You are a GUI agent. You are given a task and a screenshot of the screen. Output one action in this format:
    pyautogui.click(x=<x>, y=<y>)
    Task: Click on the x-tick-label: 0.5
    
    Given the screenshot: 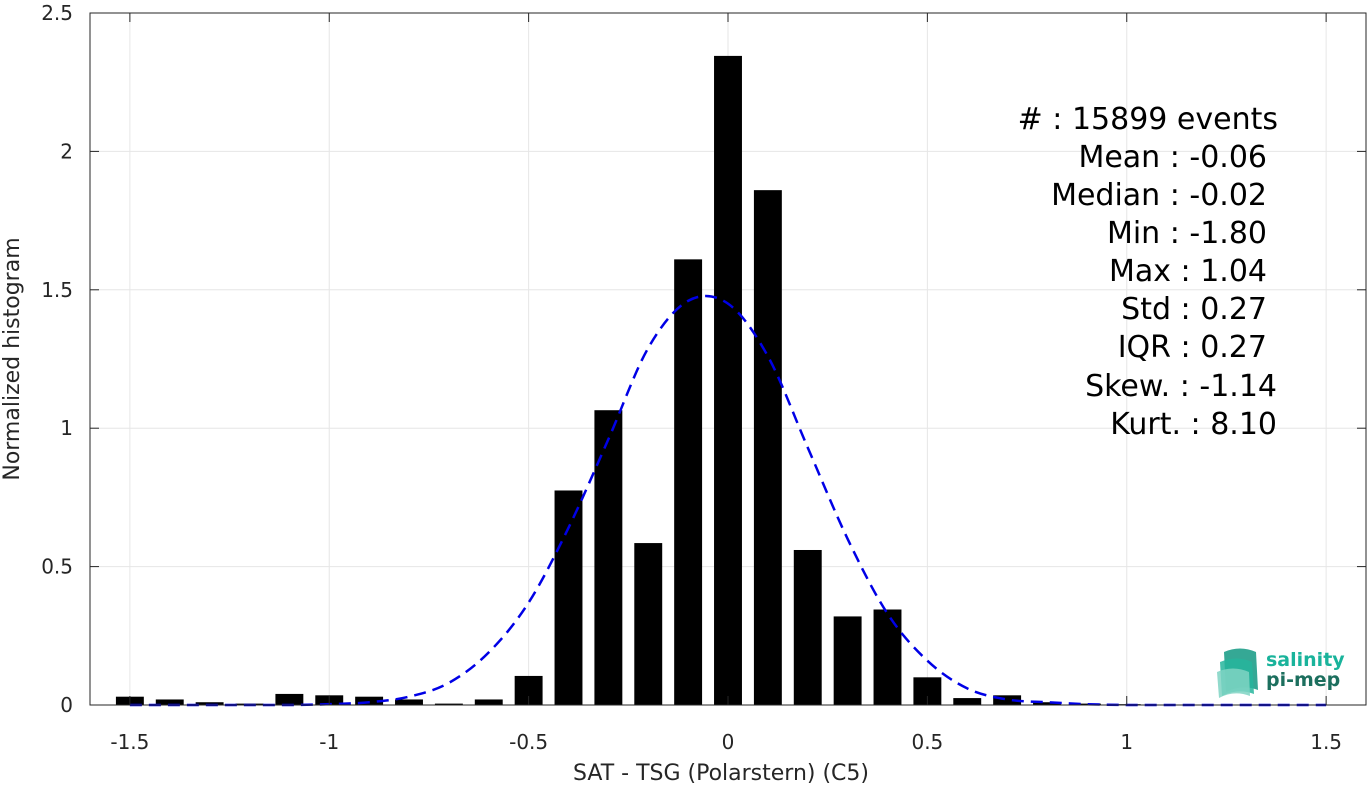 What is the action you would take?
    pyautogui.click(x=927, y=742)
    